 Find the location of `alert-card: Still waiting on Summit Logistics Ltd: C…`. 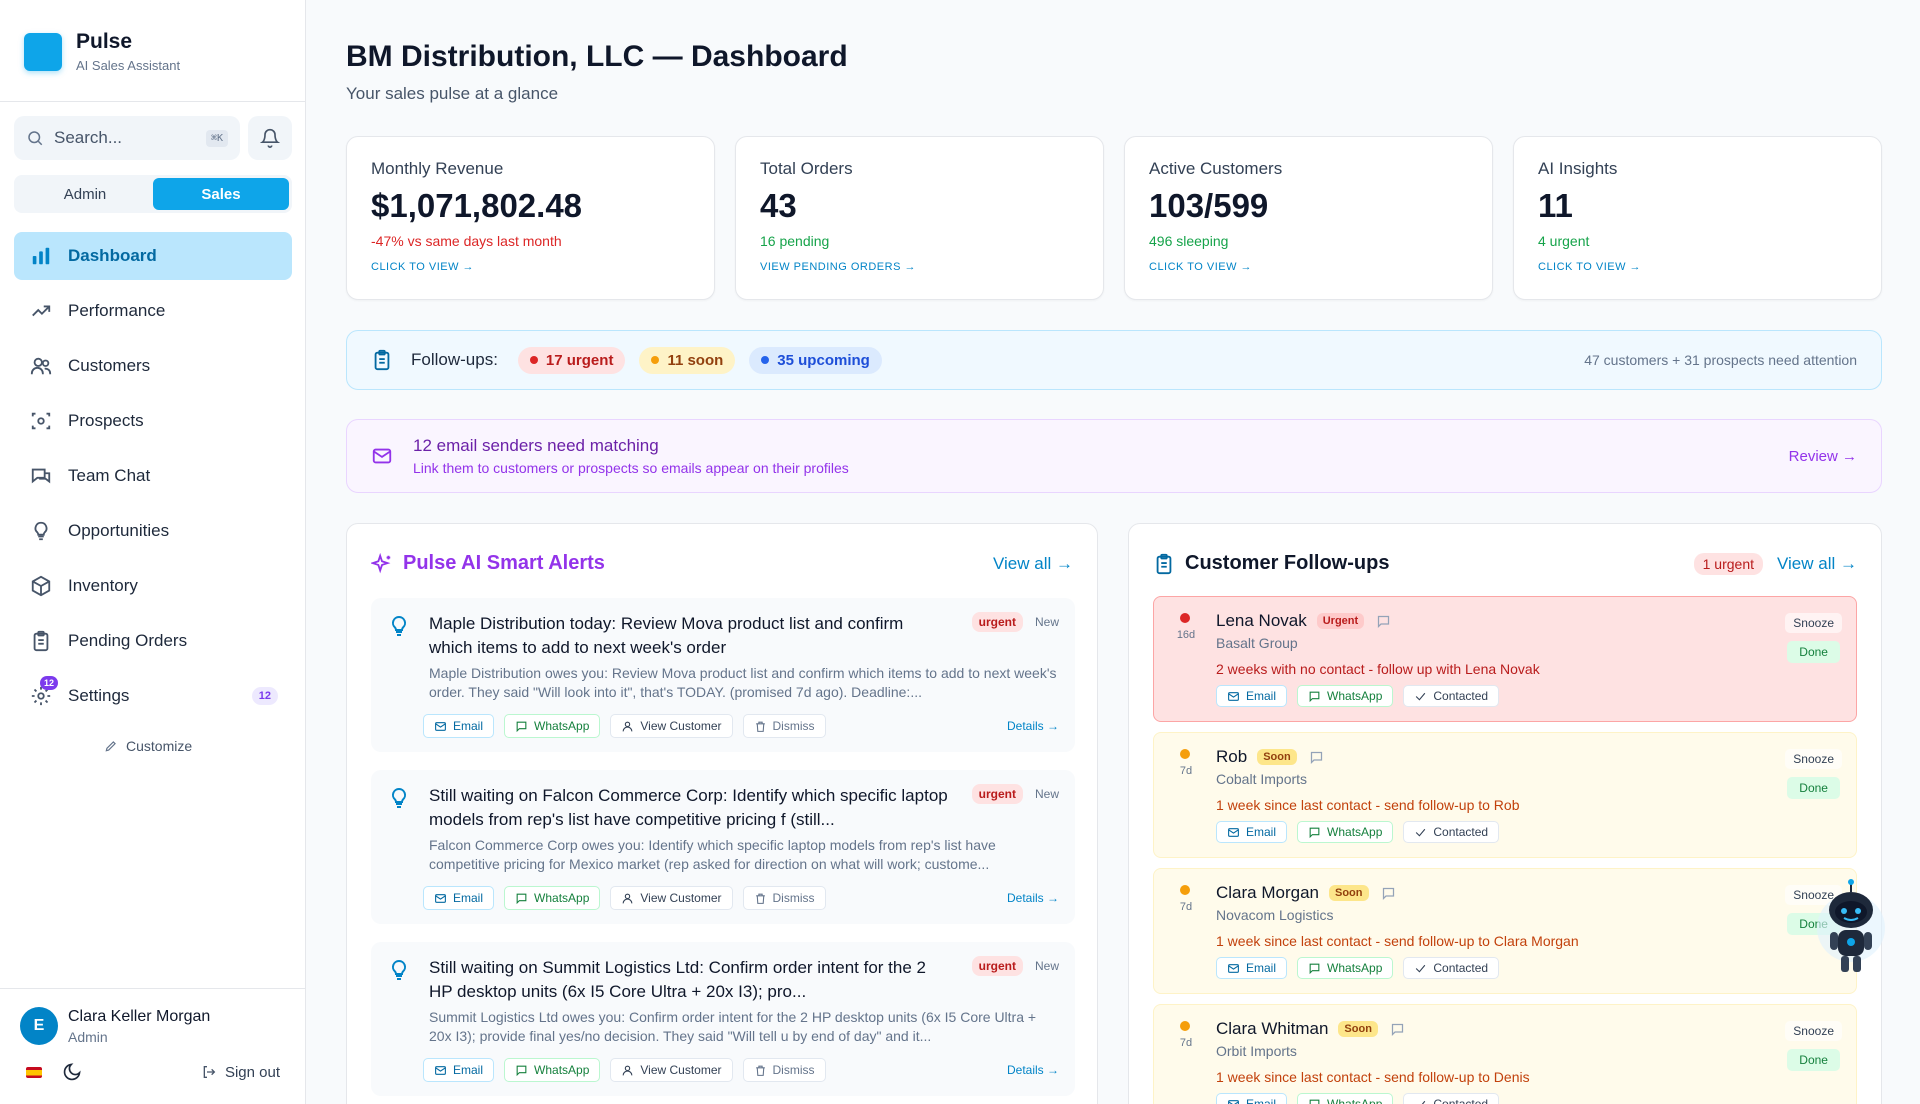

alert-card: Still waiting on Summit Logistics Ltd: C… is located at coordinates (723, 1019).